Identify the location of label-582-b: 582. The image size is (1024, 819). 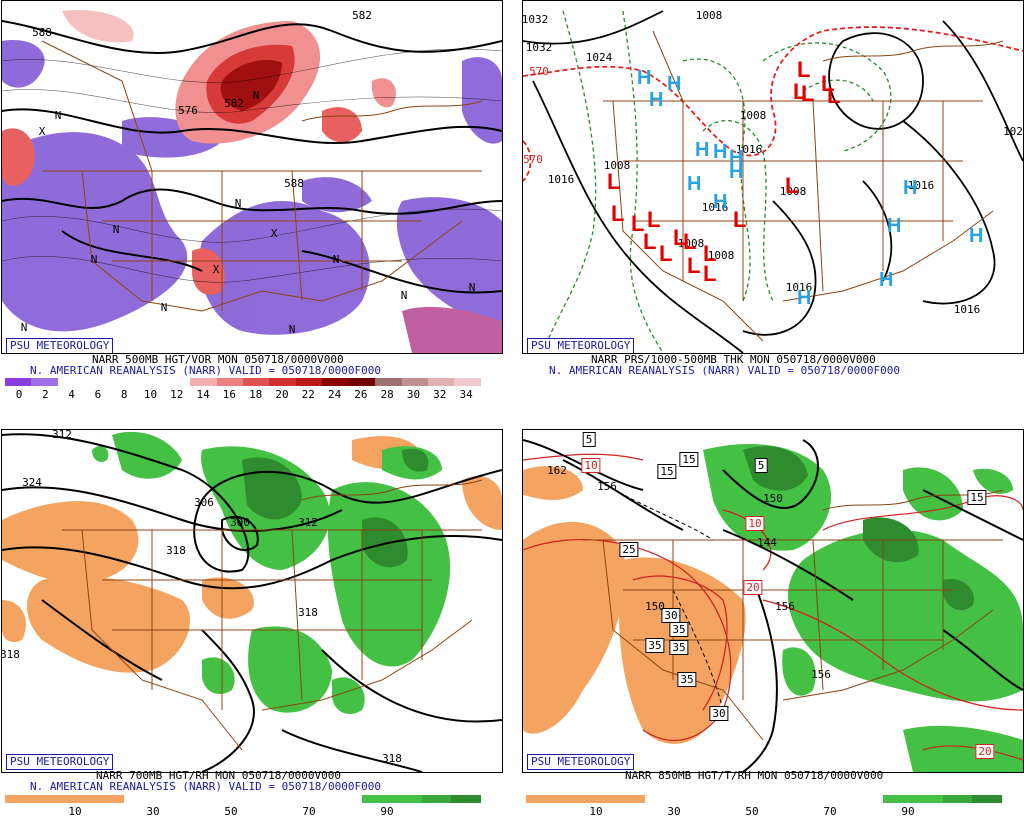
(362, 15).